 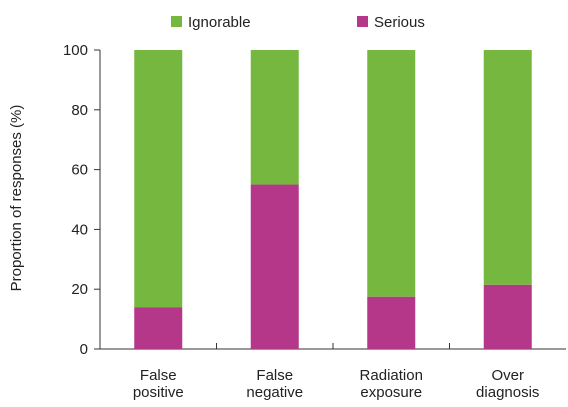 What do you see at coordinates (219, 22) in the screenshot?
I see `legend-label-ignorable: Ignorable` at bounding box center [219, 22].